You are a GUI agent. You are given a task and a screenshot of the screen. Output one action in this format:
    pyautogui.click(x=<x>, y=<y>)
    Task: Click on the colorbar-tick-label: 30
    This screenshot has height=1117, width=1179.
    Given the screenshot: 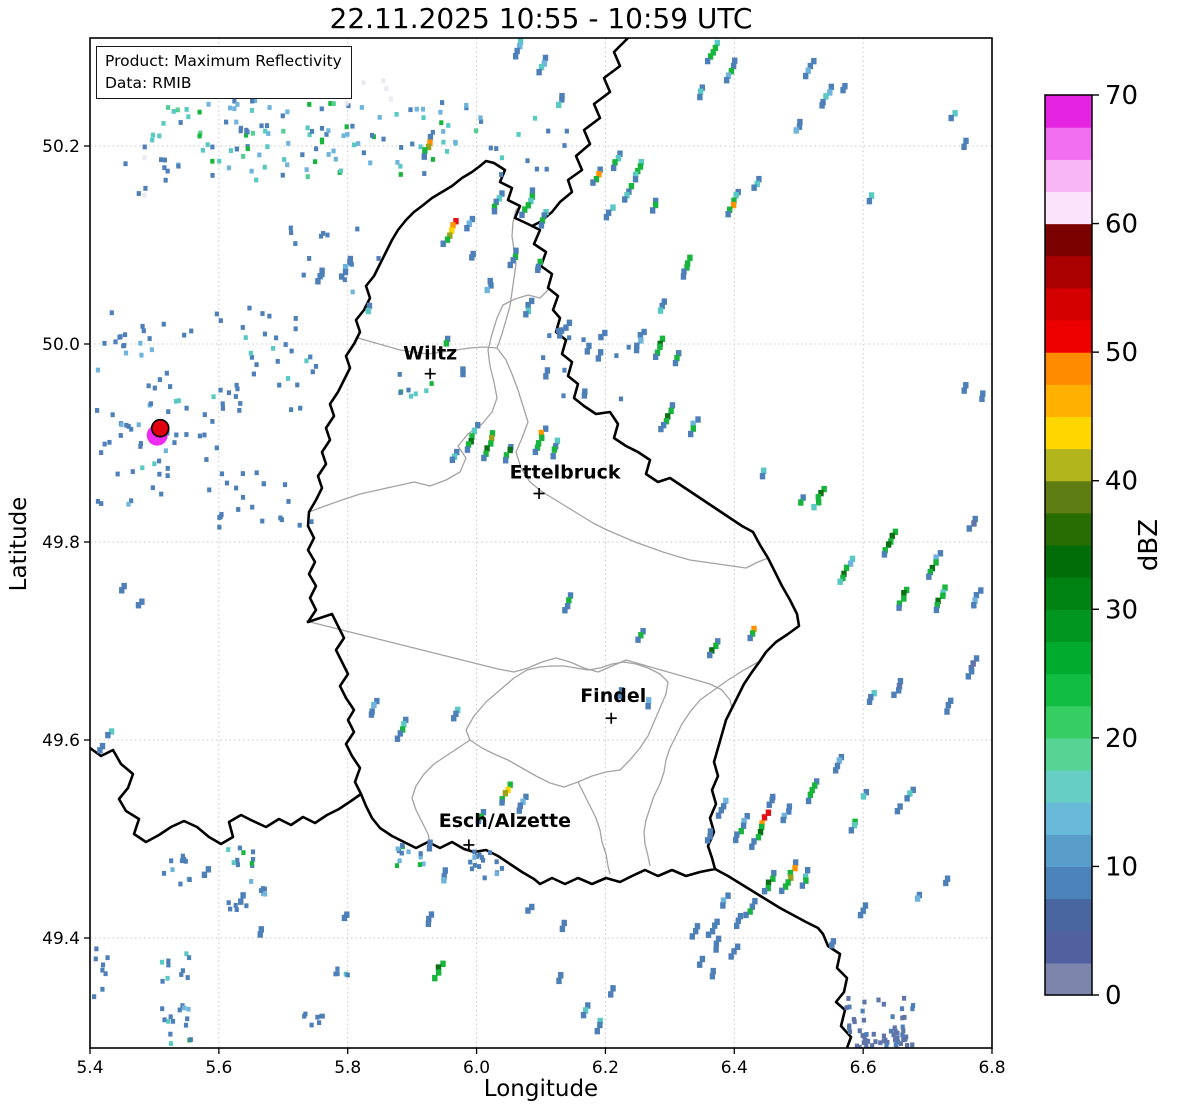 What is the action you would take?
    pyautogui.click(x=1121, y=610)
    